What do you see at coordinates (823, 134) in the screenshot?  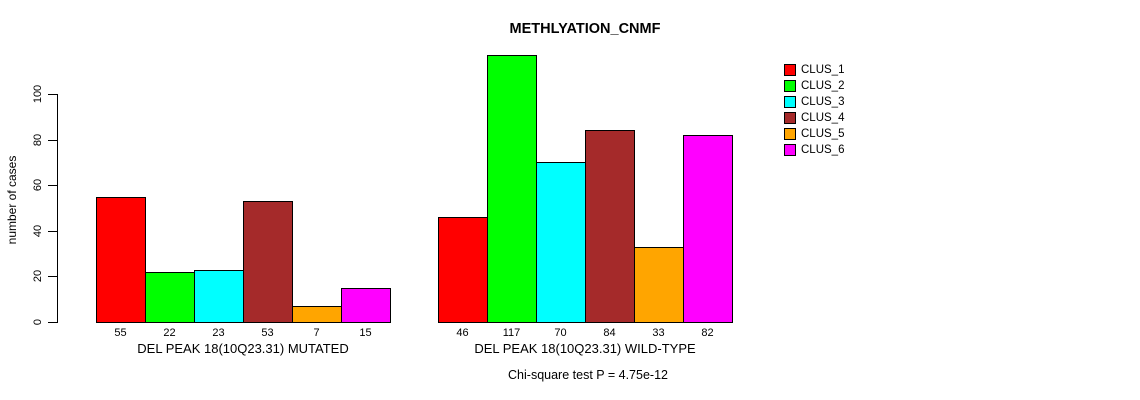 I see `legend-label: CLUS_5` at bounding box center [823, 134].